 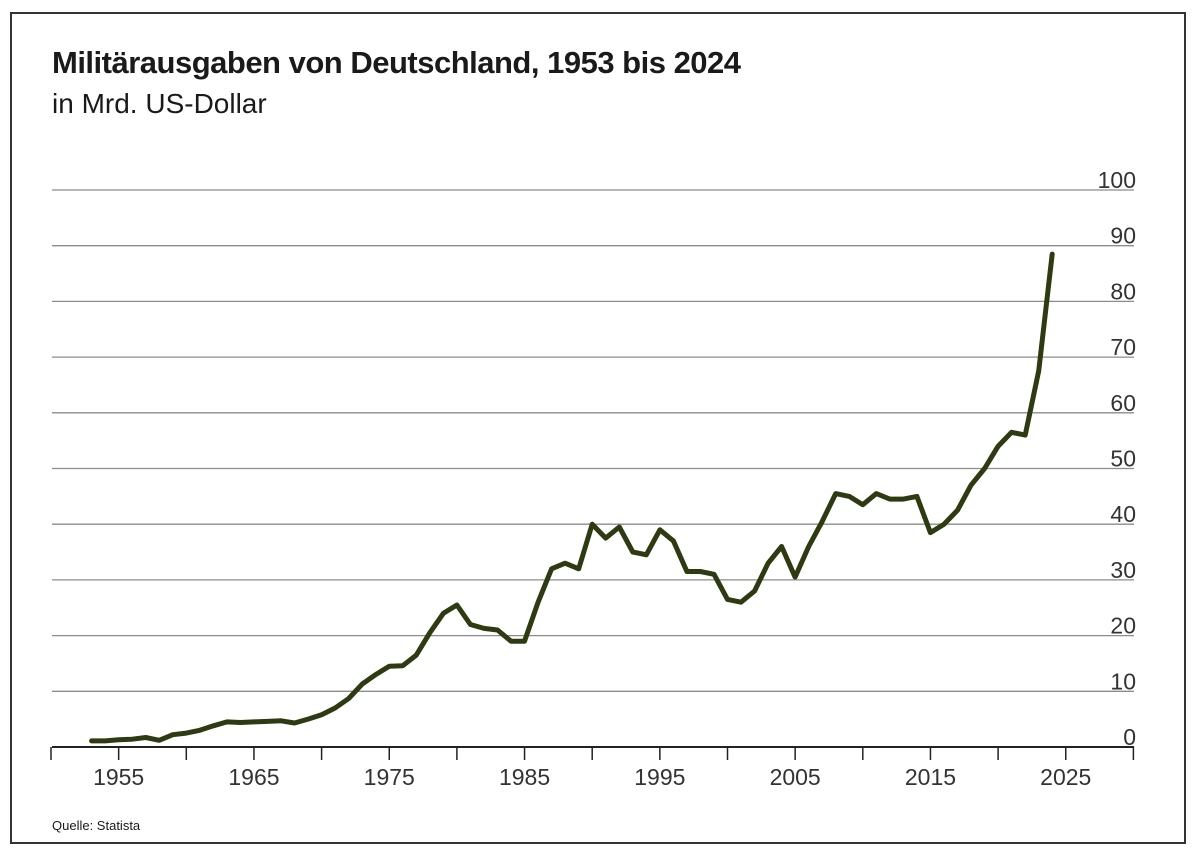 I want to click on y-tick-label-50: 50, so click(x=1123, y=459).